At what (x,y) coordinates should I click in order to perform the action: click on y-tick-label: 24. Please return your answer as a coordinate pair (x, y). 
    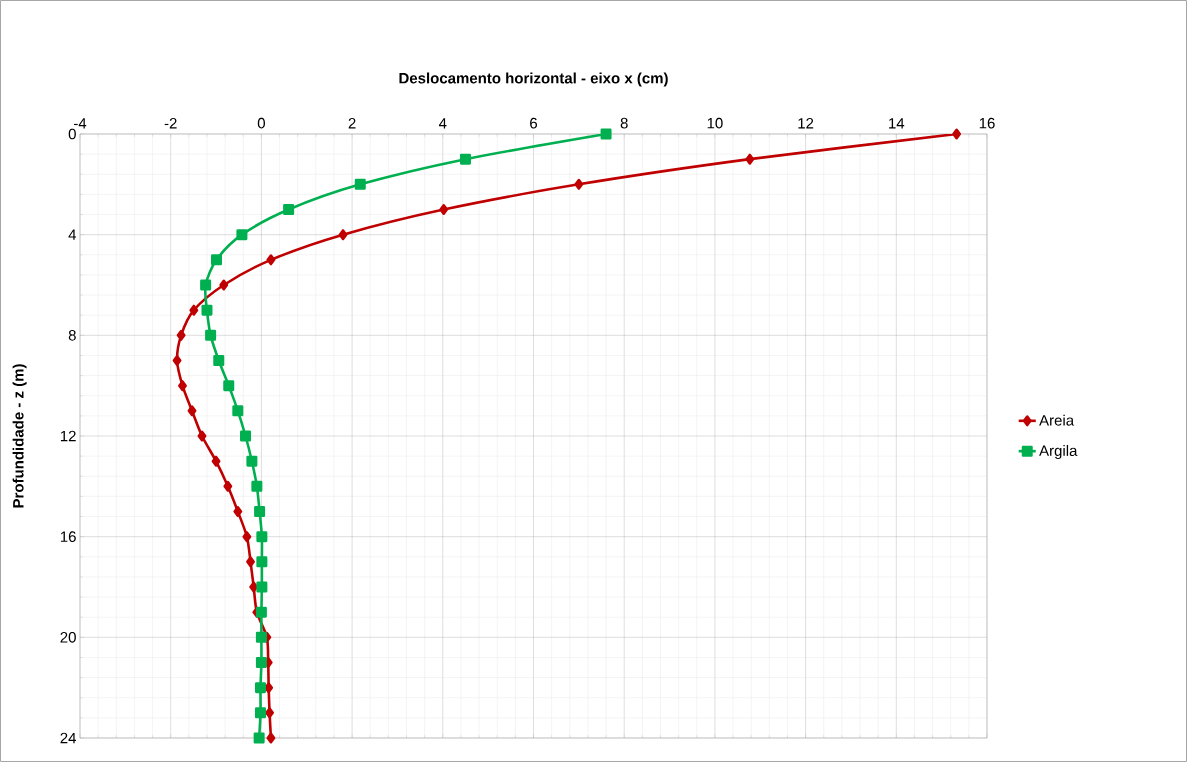
    Looking at the image, I should click on (68, 738).